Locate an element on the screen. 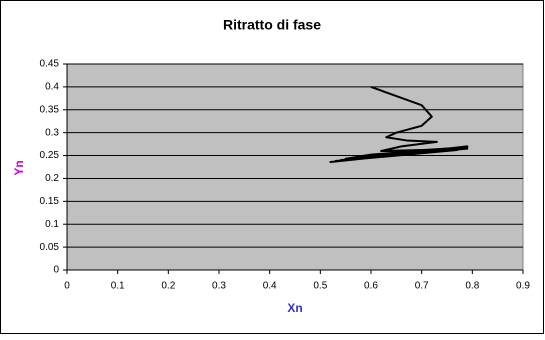 This screenshot has height=340, width=545. y-tick-label: 0 is located at coordinates (56, 270).